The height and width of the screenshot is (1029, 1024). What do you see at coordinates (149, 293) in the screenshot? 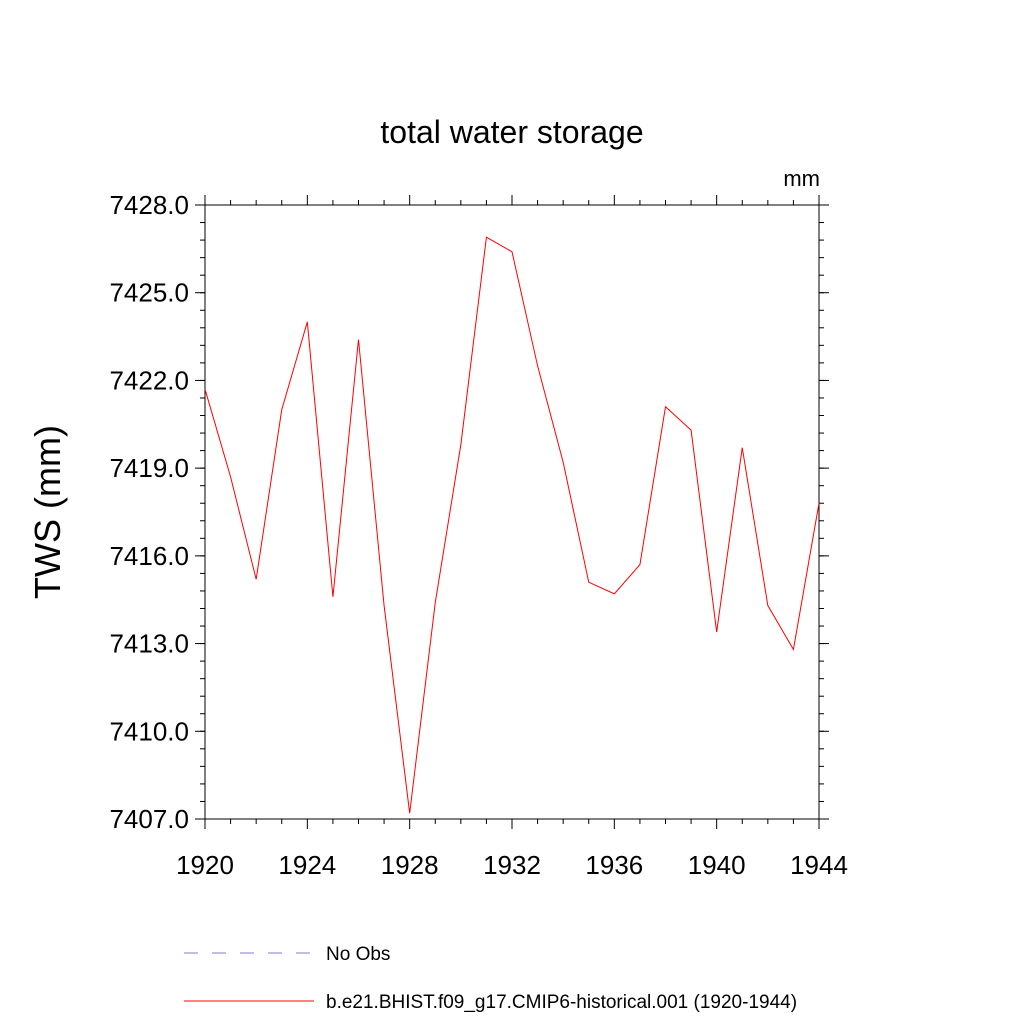
I see `y-tick-label: 7425.0` at bounding box center [149, 293].